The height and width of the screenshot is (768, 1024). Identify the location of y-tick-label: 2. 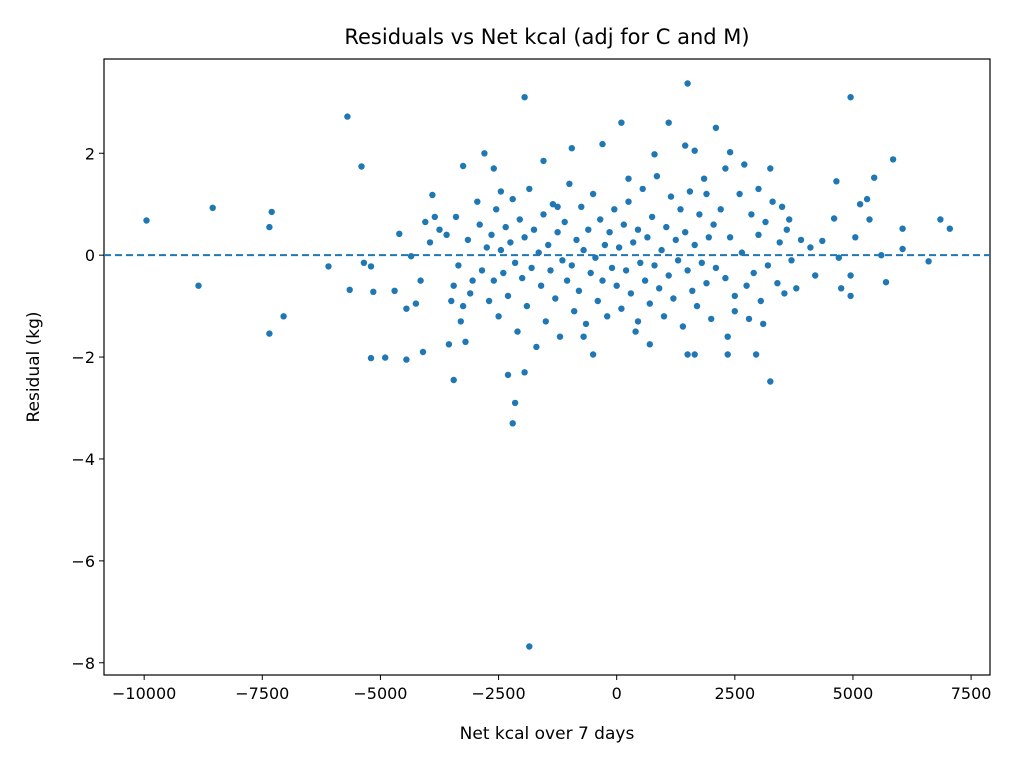
(90, 153).